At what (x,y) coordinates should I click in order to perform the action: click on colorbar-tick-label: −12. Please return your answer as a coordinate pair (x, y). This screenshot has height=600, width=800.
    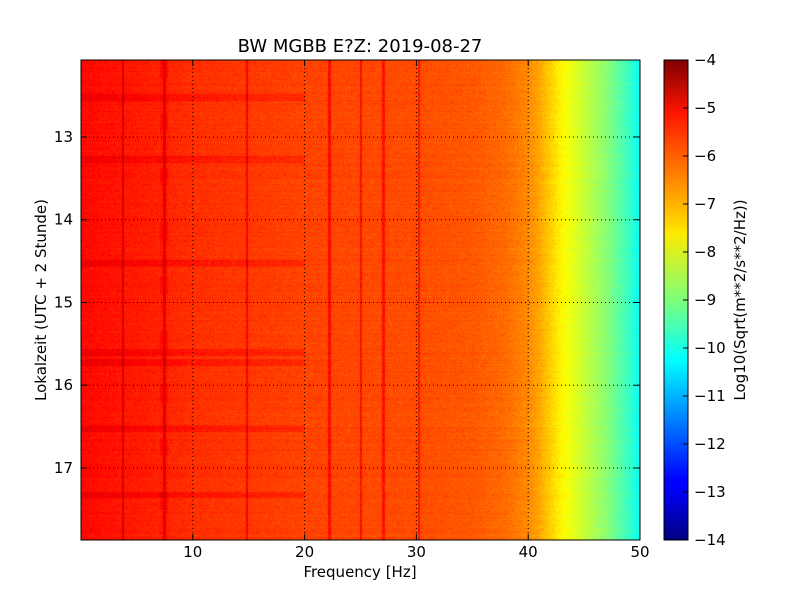
    Looking at the image, I should click on (710, 444).